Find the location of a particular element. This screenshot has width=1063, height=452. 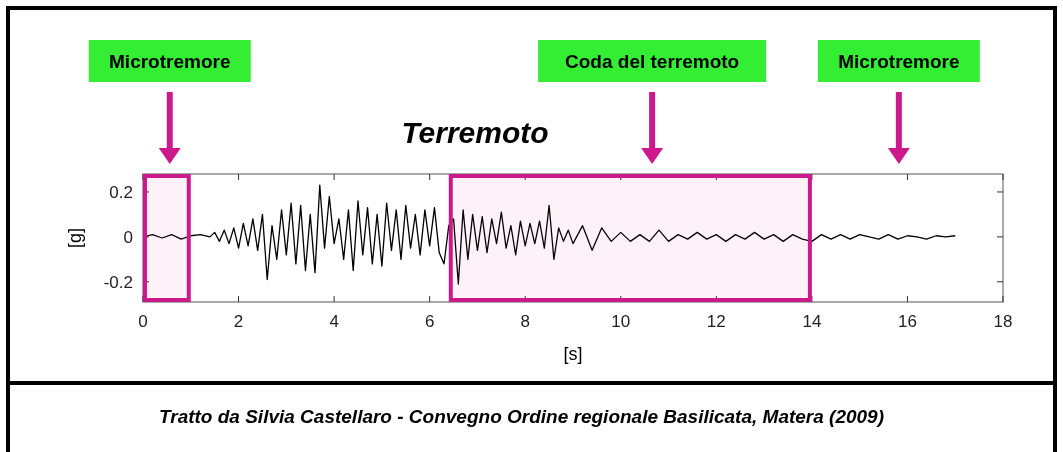

x-tick-label: 2 is located at coordinates (238, 321).